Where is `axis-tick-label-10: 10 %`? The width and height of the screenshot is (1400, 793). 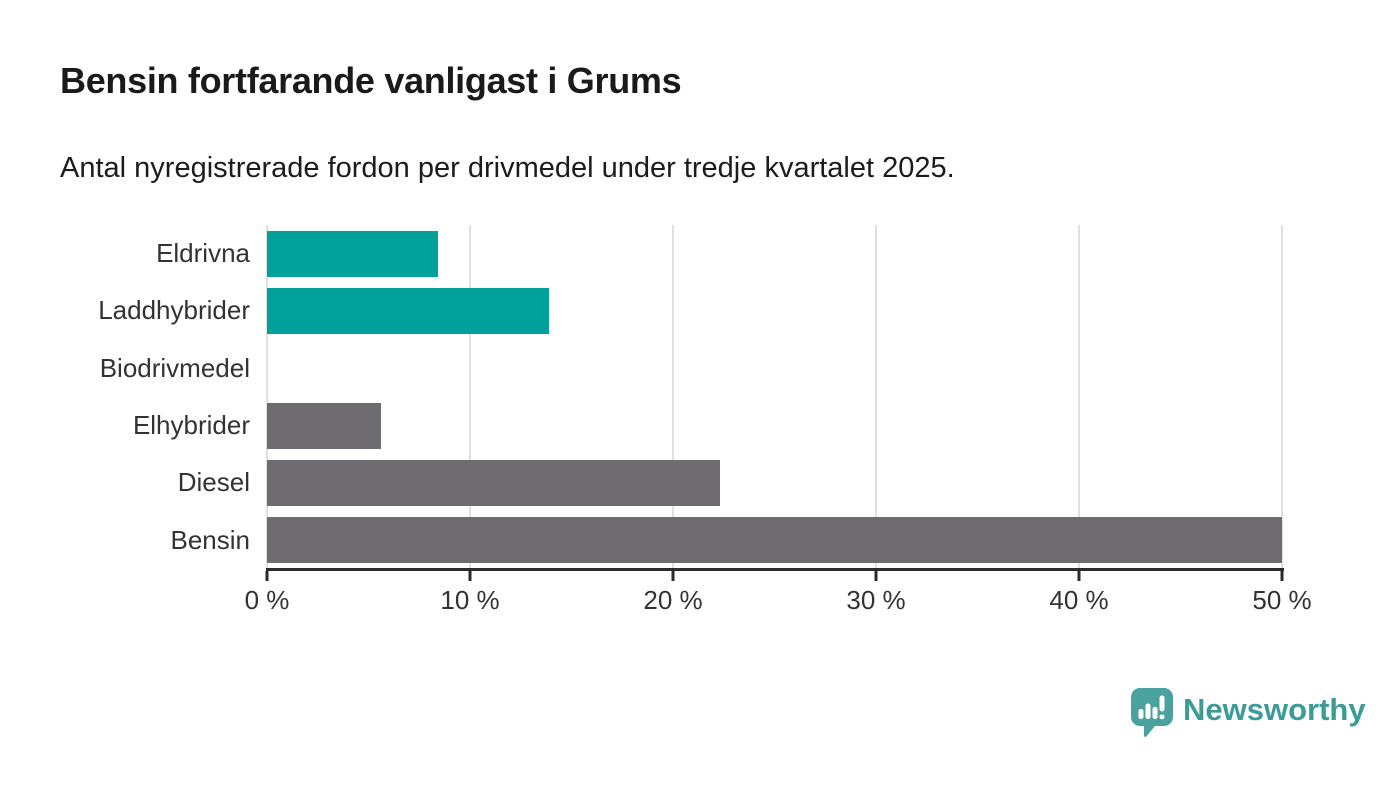 axis-tick-label-10: 10 % is located at coordinates (470, 600).